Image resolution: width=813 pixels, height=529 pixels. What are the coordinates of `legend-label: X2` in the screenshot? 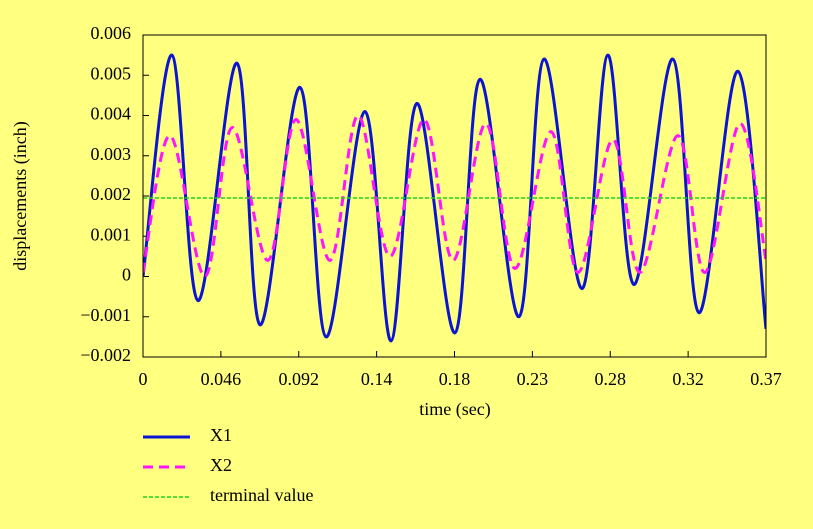 It's located at (221, 465).